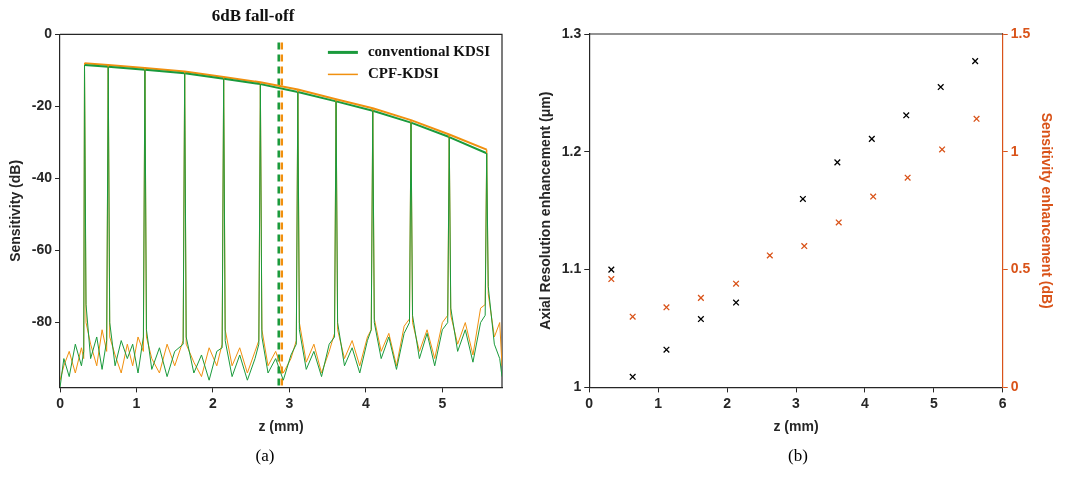 The image size is (1066, 481). Describe the element at coordinates (253, 15) in the screenshot. I see `chart-title: 6dB fall-off` at that location.